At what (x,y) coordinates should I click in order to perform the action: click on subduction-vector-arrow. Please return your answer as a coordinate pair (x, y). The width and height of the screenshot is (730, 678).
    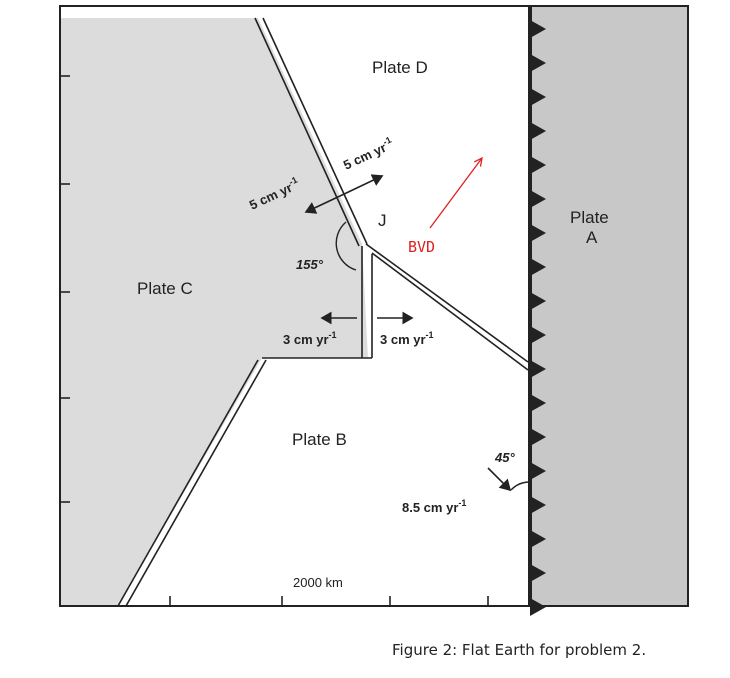
    Looking at the image, I should click on (499, 479).